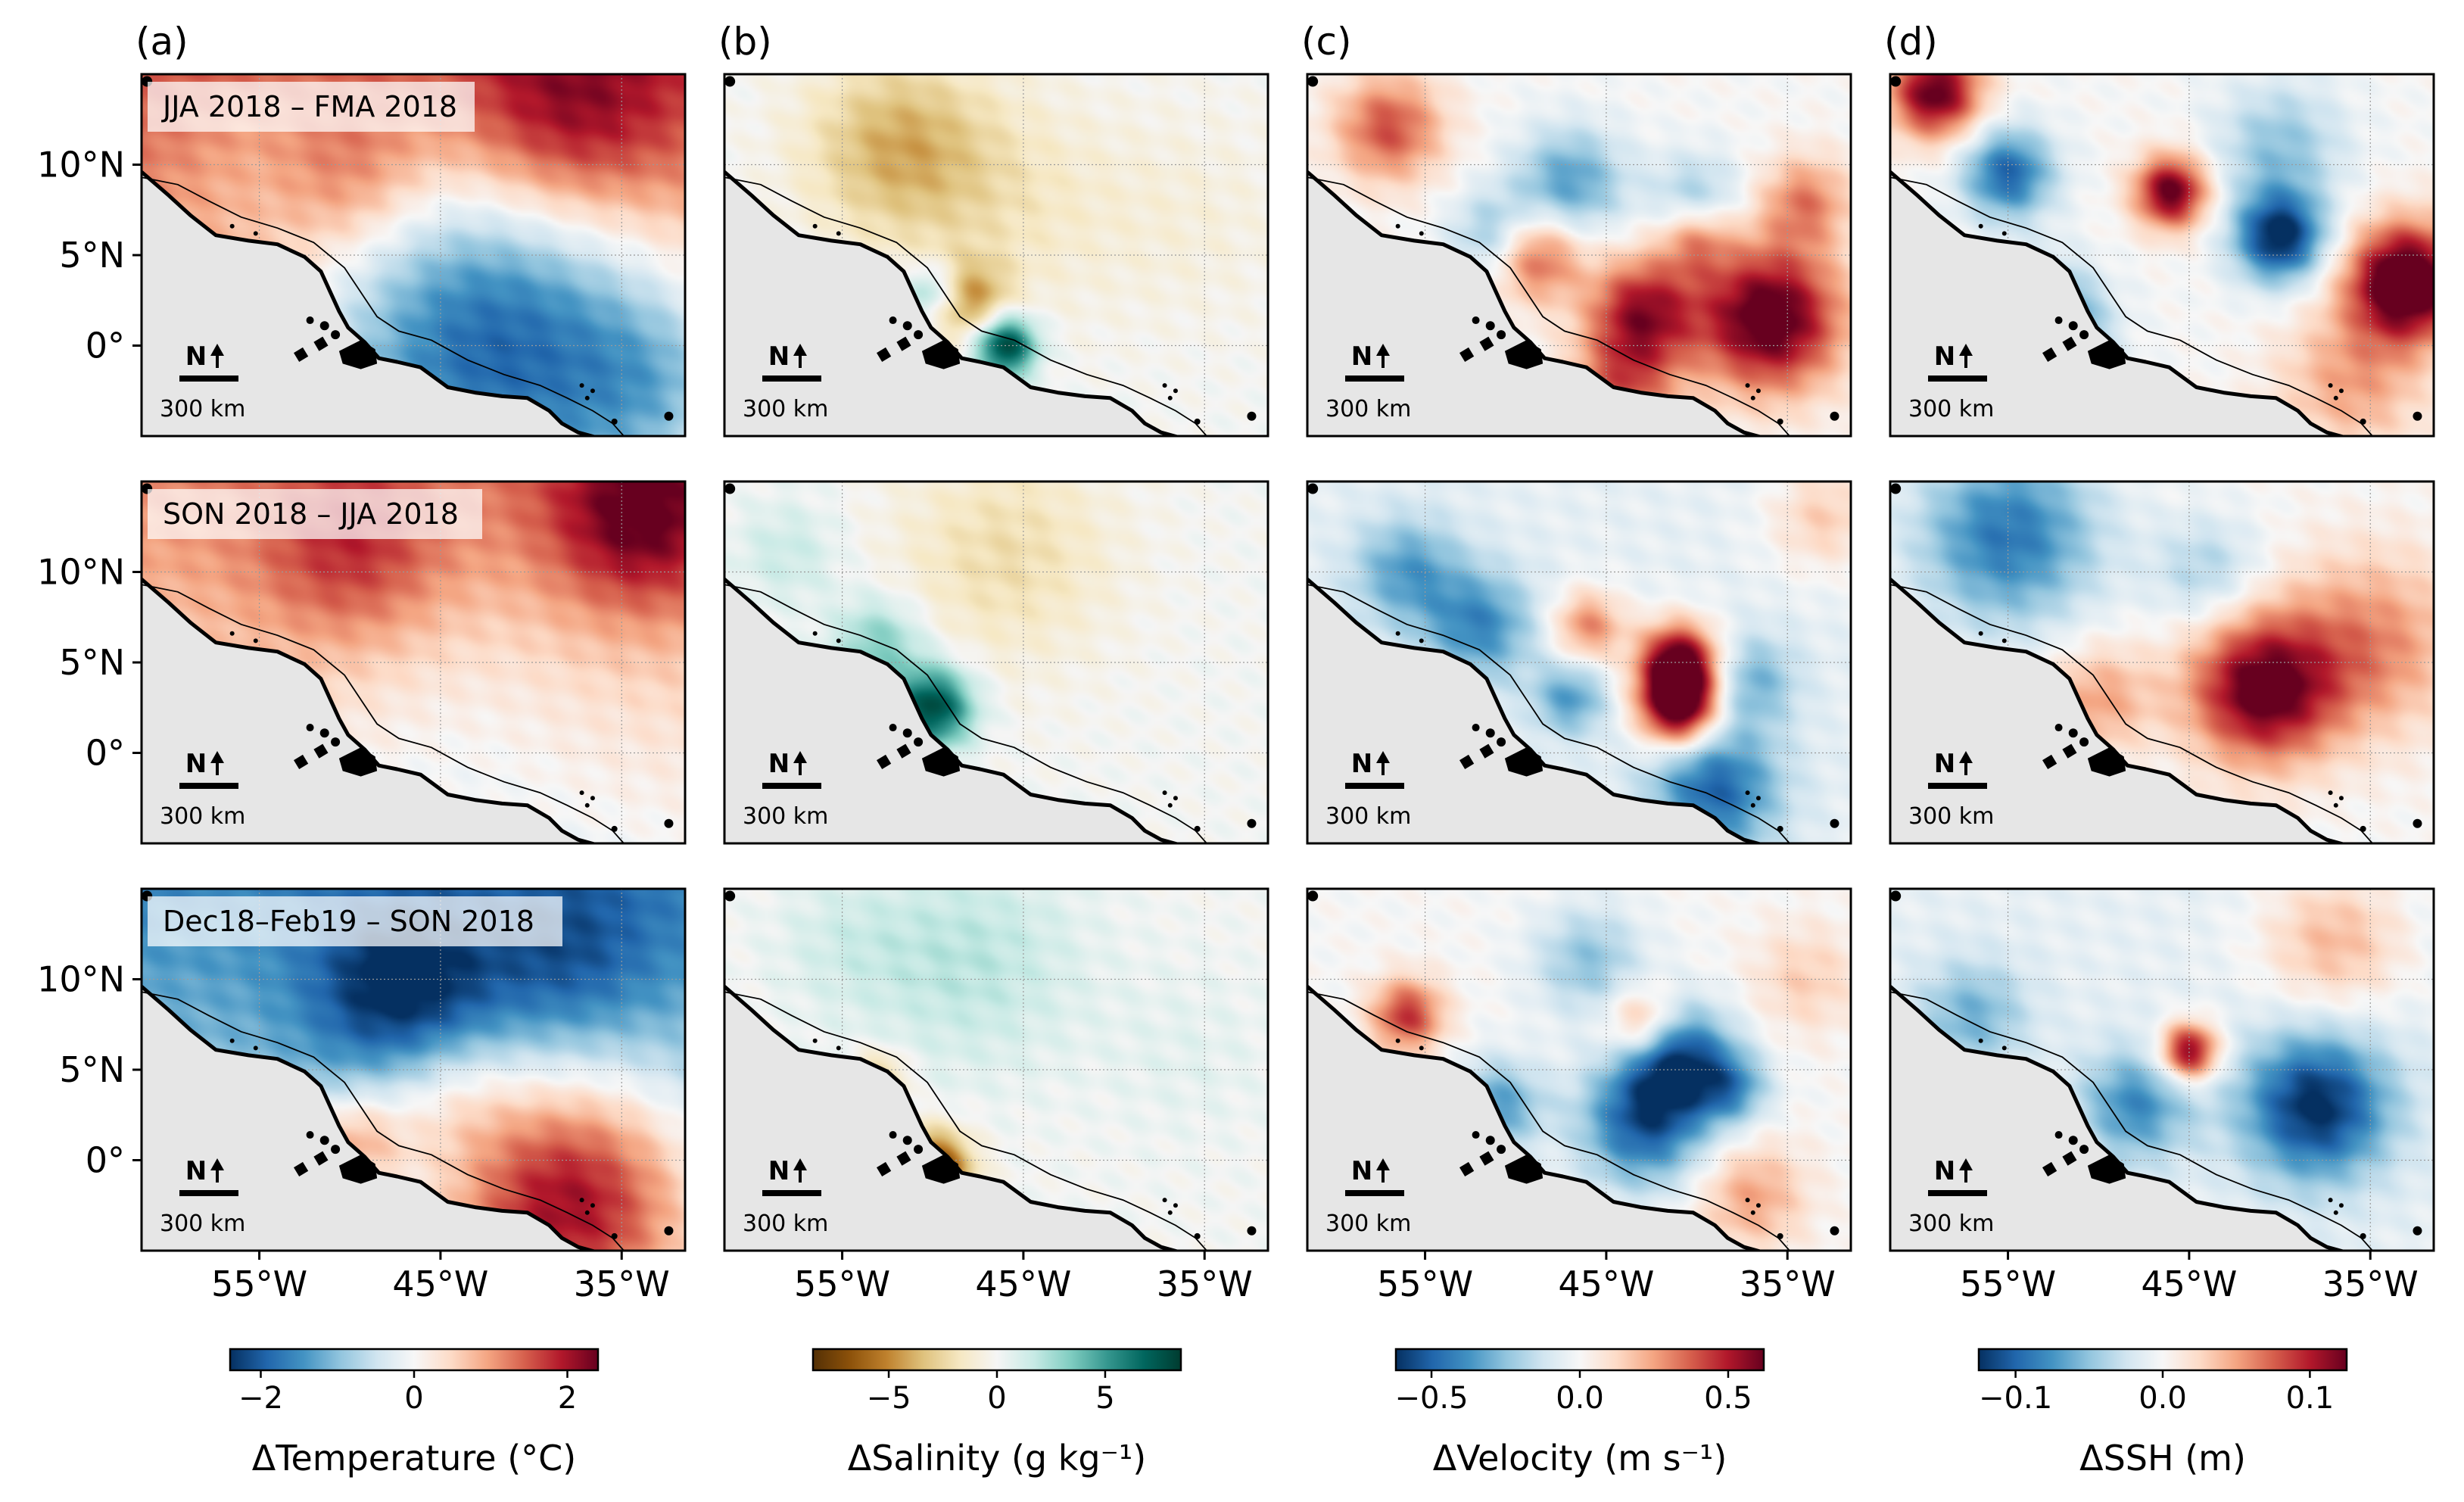 The height and width of the screenshot is (1502, 2464). Describe the element at coordinates (89, 663) in the screenshot. I see `latitude-axis: 10°N 5°N 0° 10°N 5°N 0° 10°N 5°N 0°` at that location.